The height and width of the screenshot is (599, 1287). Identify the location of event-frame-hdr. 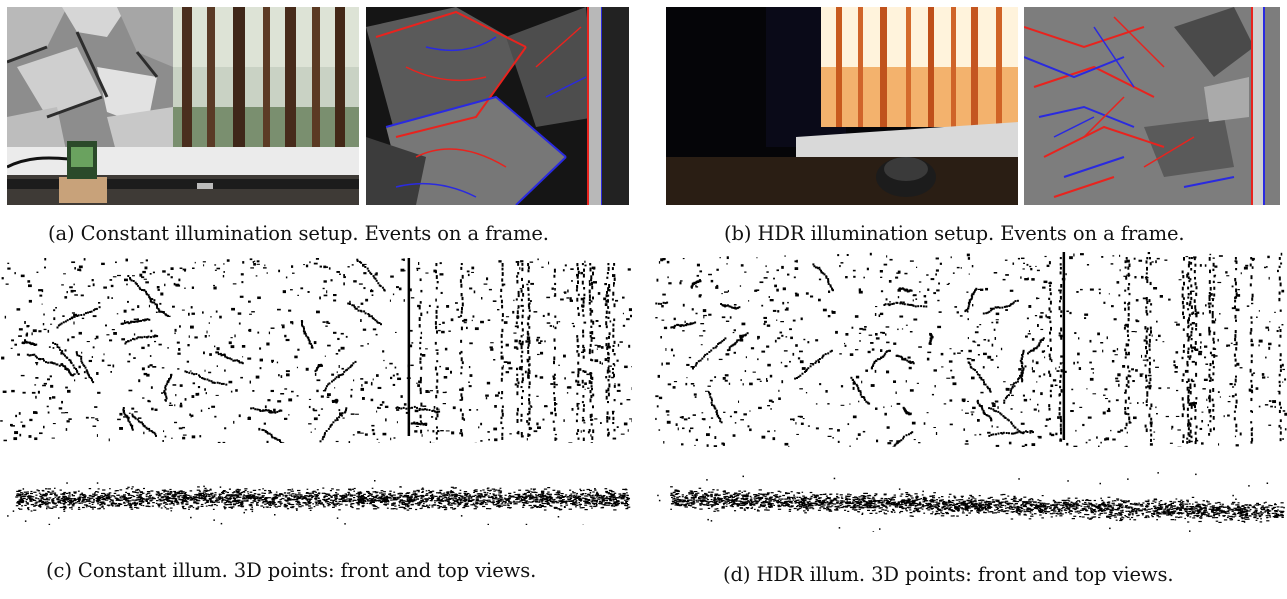
(1152, 106).